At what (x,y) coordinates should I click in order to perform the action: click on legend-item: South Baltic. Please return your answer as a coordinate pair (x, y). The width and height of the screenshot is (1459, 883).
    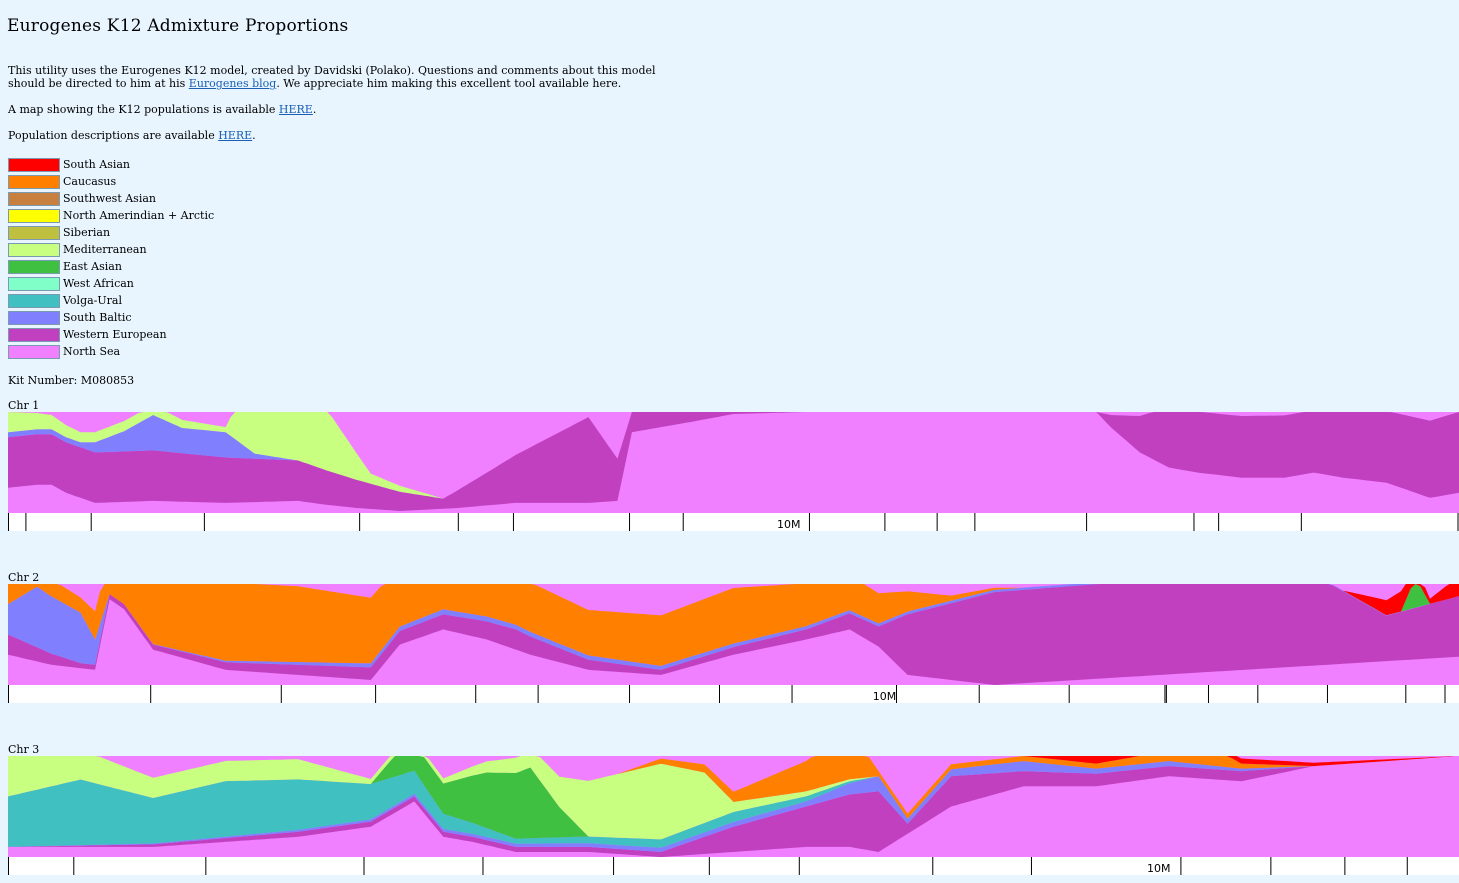
    Looking at the image, I should click on (111, 317).